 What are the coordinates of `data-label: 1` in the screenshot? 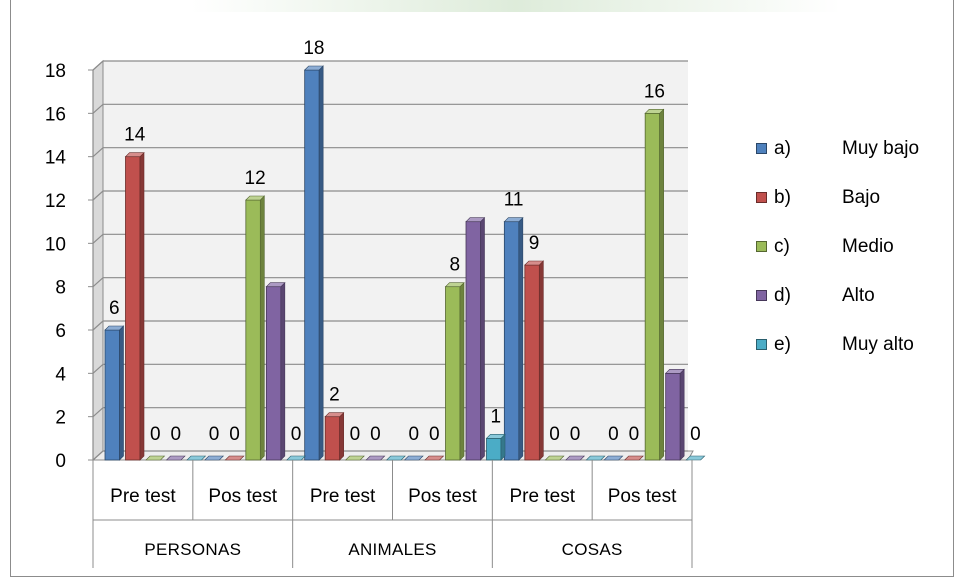 It's located at (495, 416).